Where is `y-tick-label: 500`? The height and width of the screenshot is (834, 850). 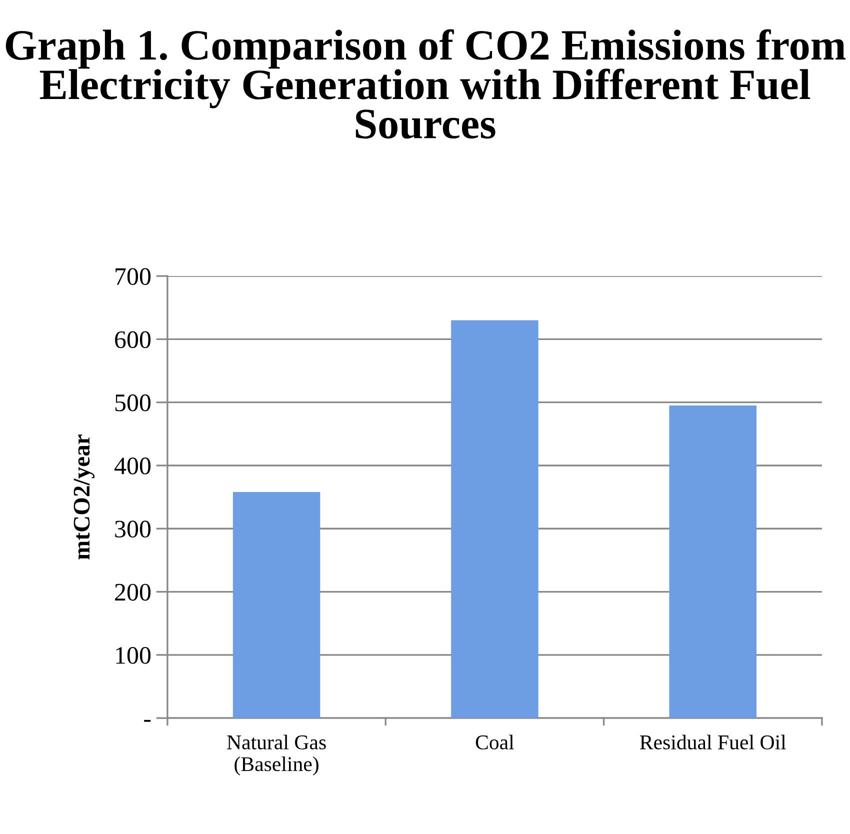 y-tick-label: 500 is located at coordinates (133, 403).